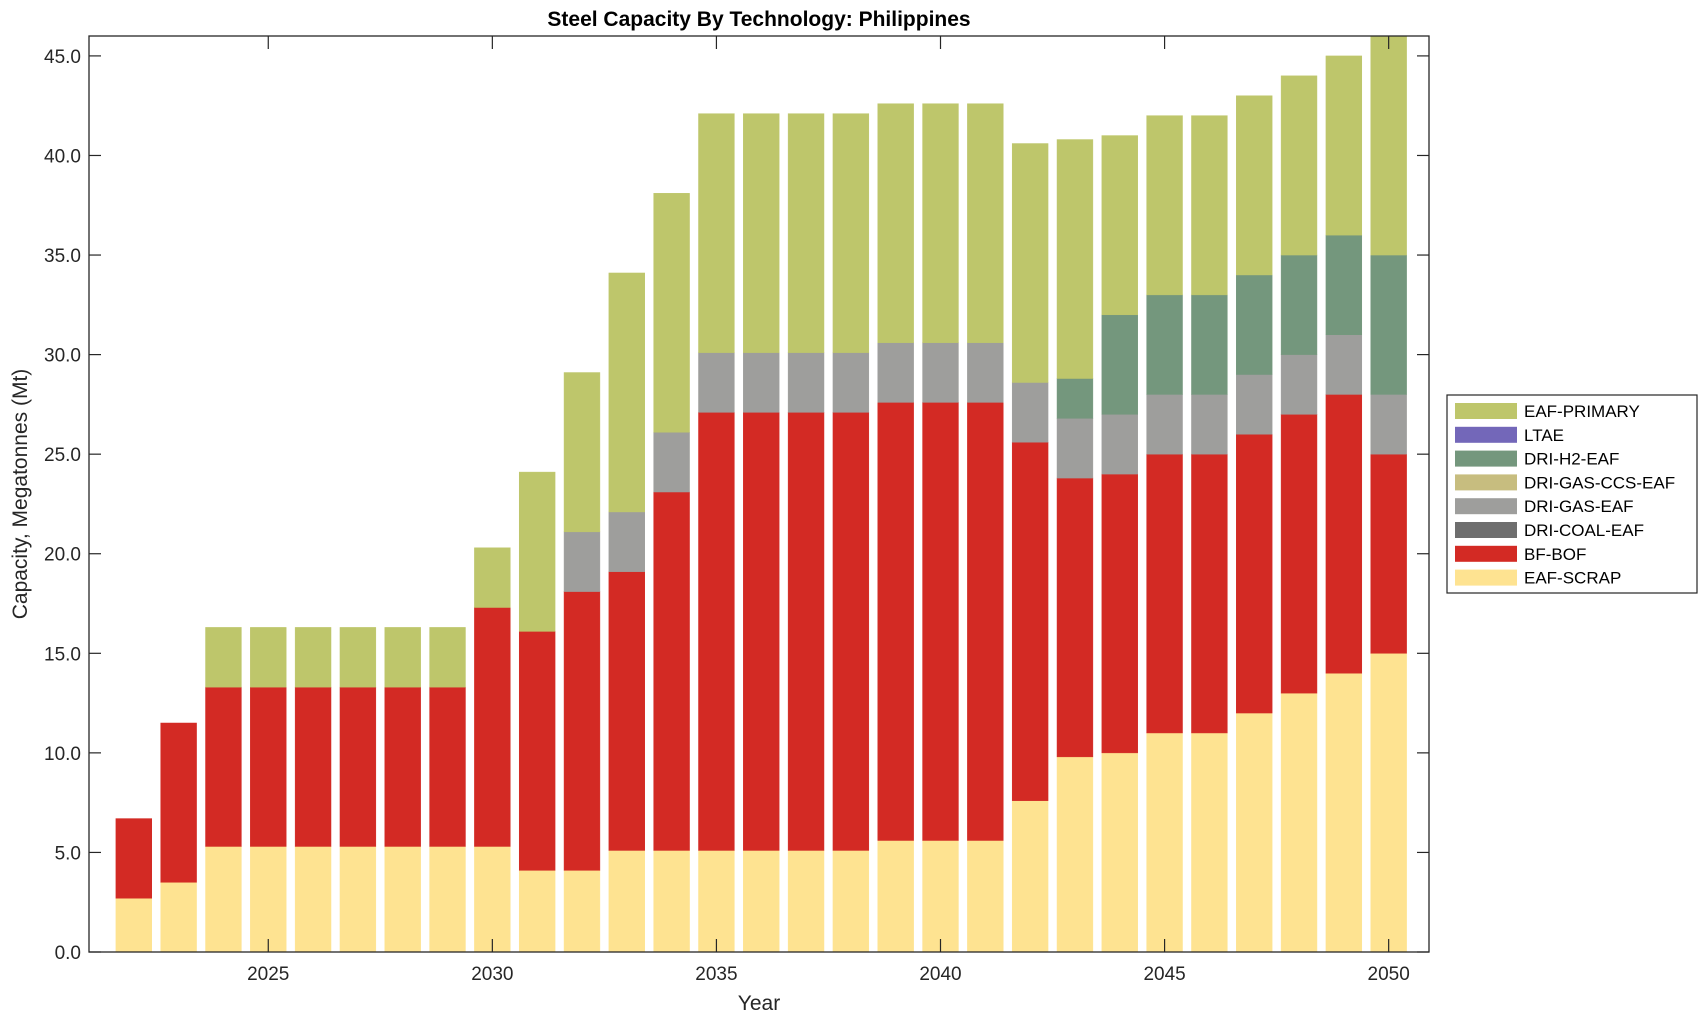  I want to click on bar-segment-eaf-primary-2035, so click(716, 233).